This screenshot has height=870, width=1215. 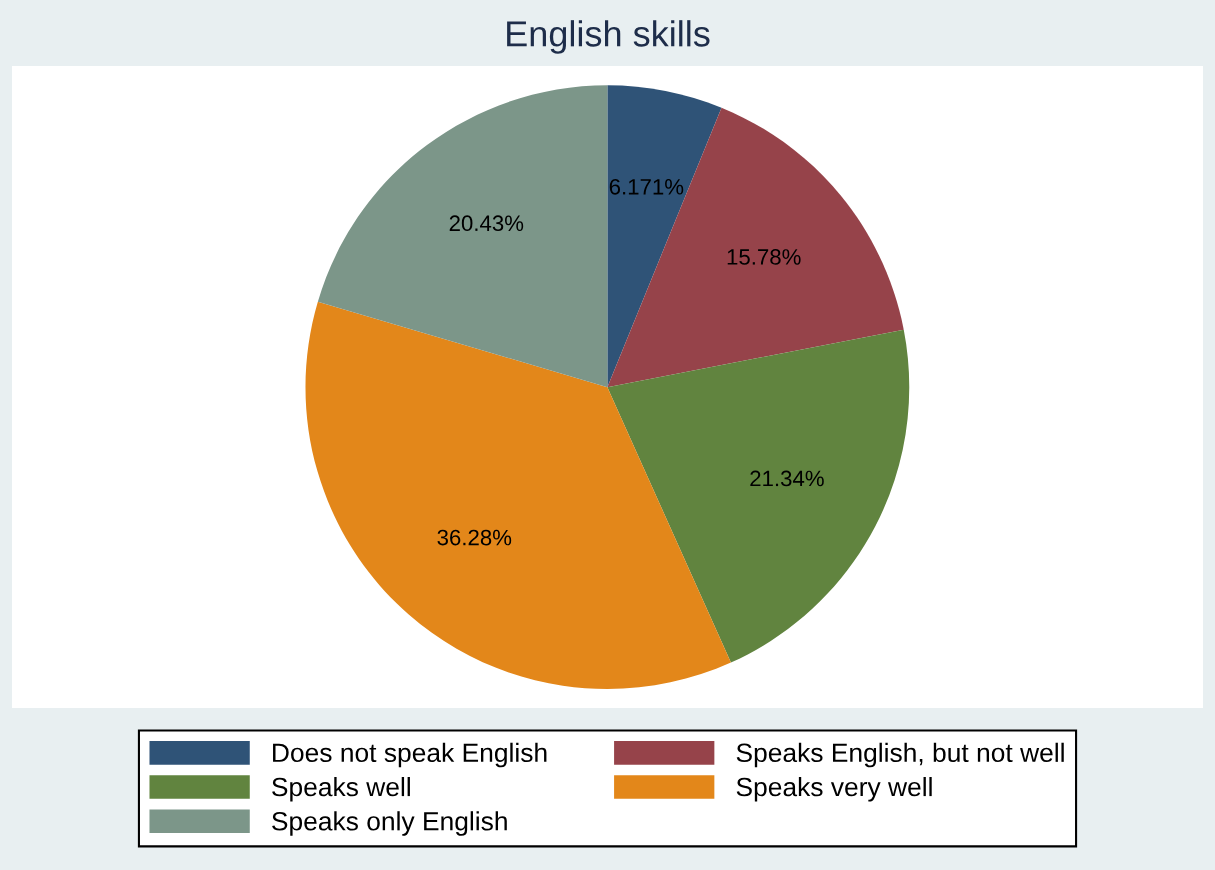 I want to click on data-label: 6.171%, so click(x=646, y=186).